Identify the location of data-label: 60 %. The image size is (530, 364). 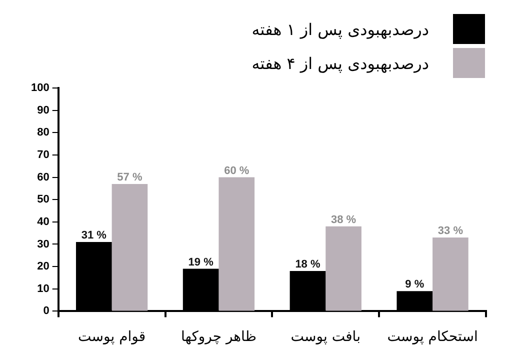
(237, 170).